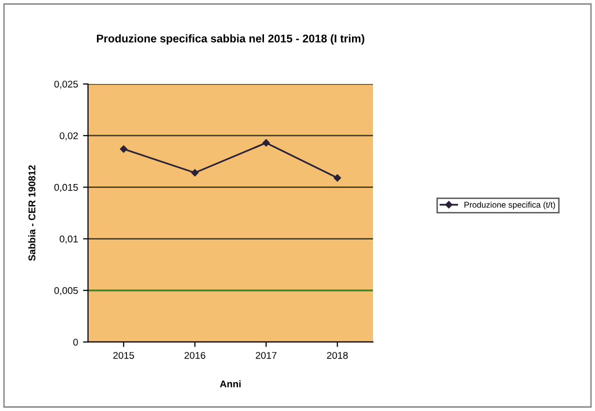 The width and height of the screenshot is (595, 411). I want to click on x-tick-label: 2017, so click(266, 355).